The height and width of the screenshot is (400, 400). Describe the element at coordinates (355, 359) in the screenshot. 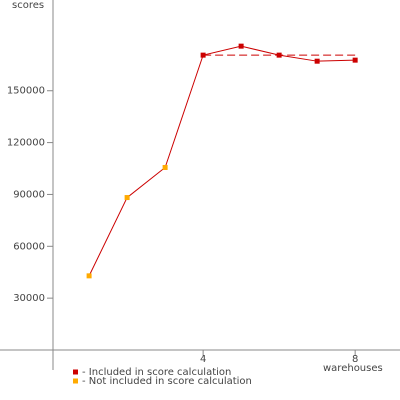

I see `x-tick-label: 8` at that location.